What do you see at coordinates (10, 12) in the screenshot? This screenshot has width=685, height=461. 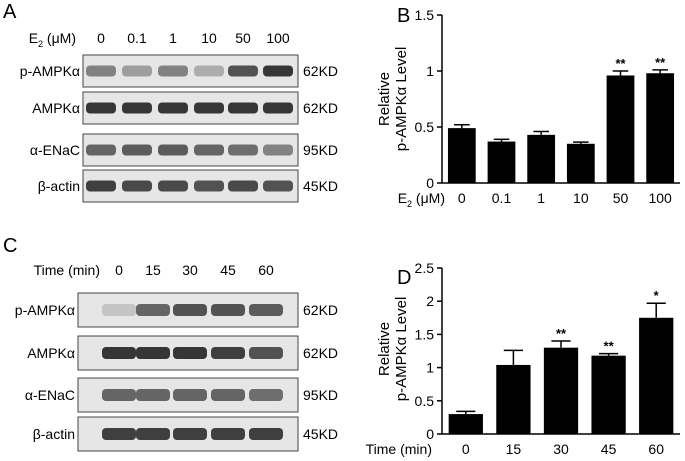 I see `panel-letter-a: A` at bounding box center [10, 12].